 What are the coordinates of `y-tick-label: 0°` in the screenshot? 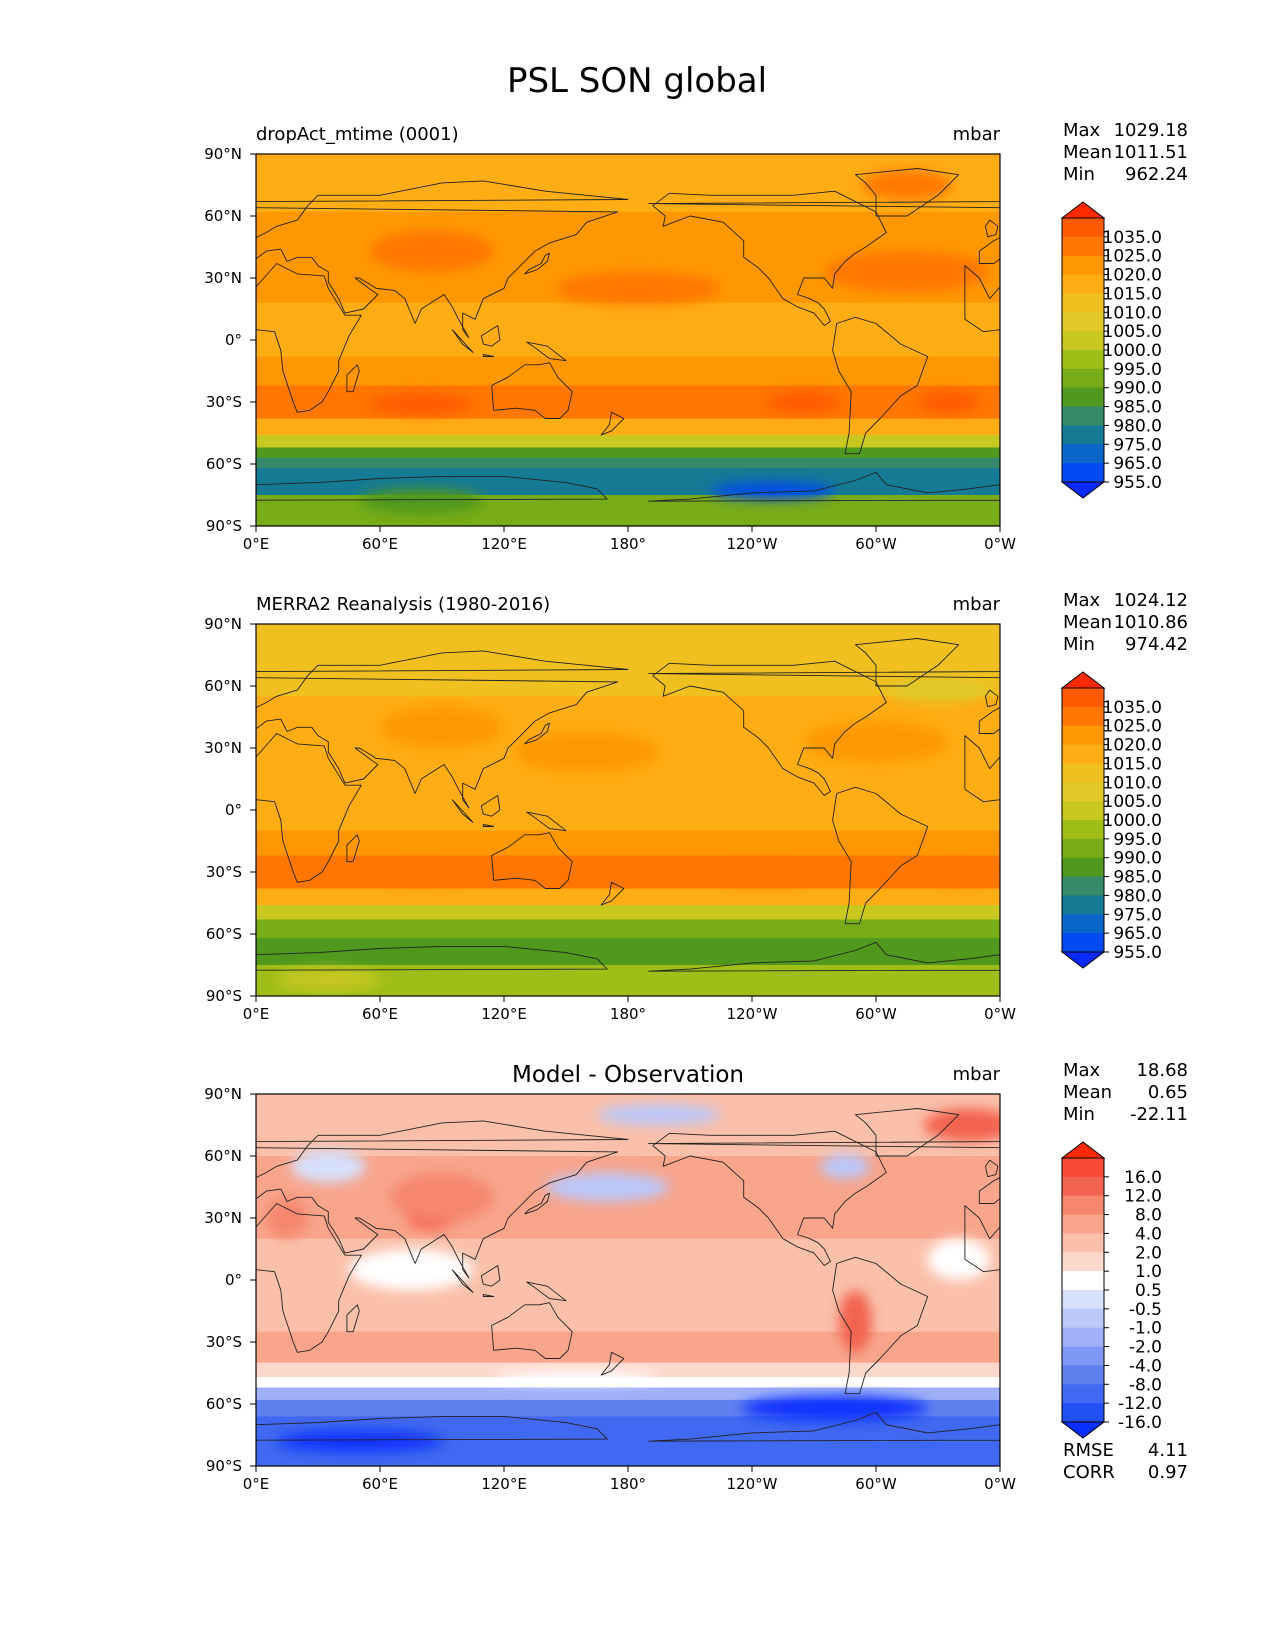 It's located at (233, 1280).